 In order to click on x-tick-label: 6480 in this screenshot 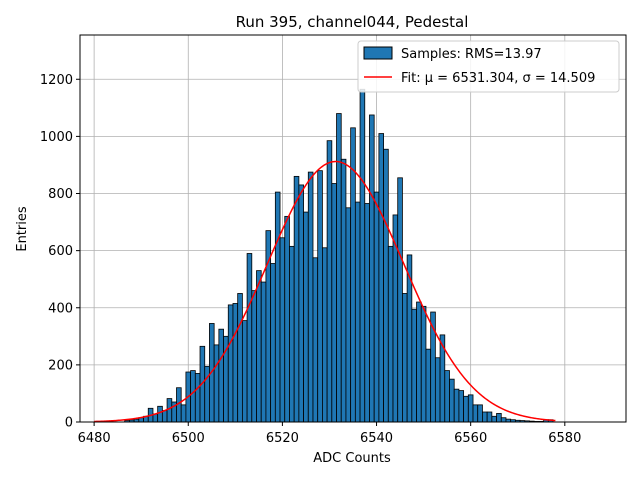, I will do `click(94, 438)`.